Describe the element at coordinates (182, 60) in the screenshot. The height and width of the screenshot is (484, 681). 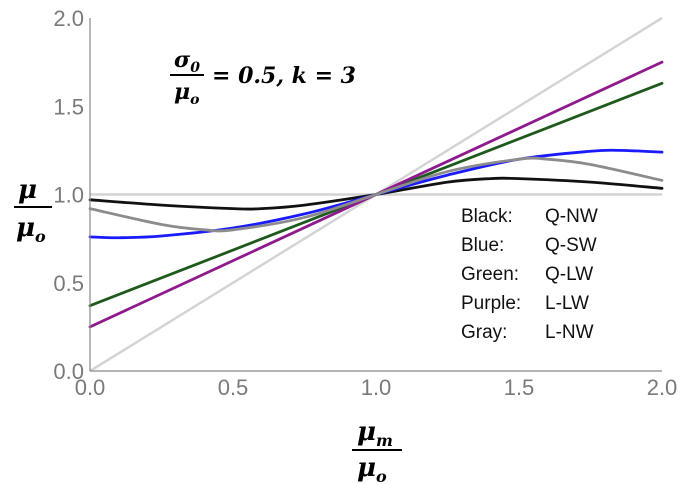
I see `annotation-num: σ` at that location.